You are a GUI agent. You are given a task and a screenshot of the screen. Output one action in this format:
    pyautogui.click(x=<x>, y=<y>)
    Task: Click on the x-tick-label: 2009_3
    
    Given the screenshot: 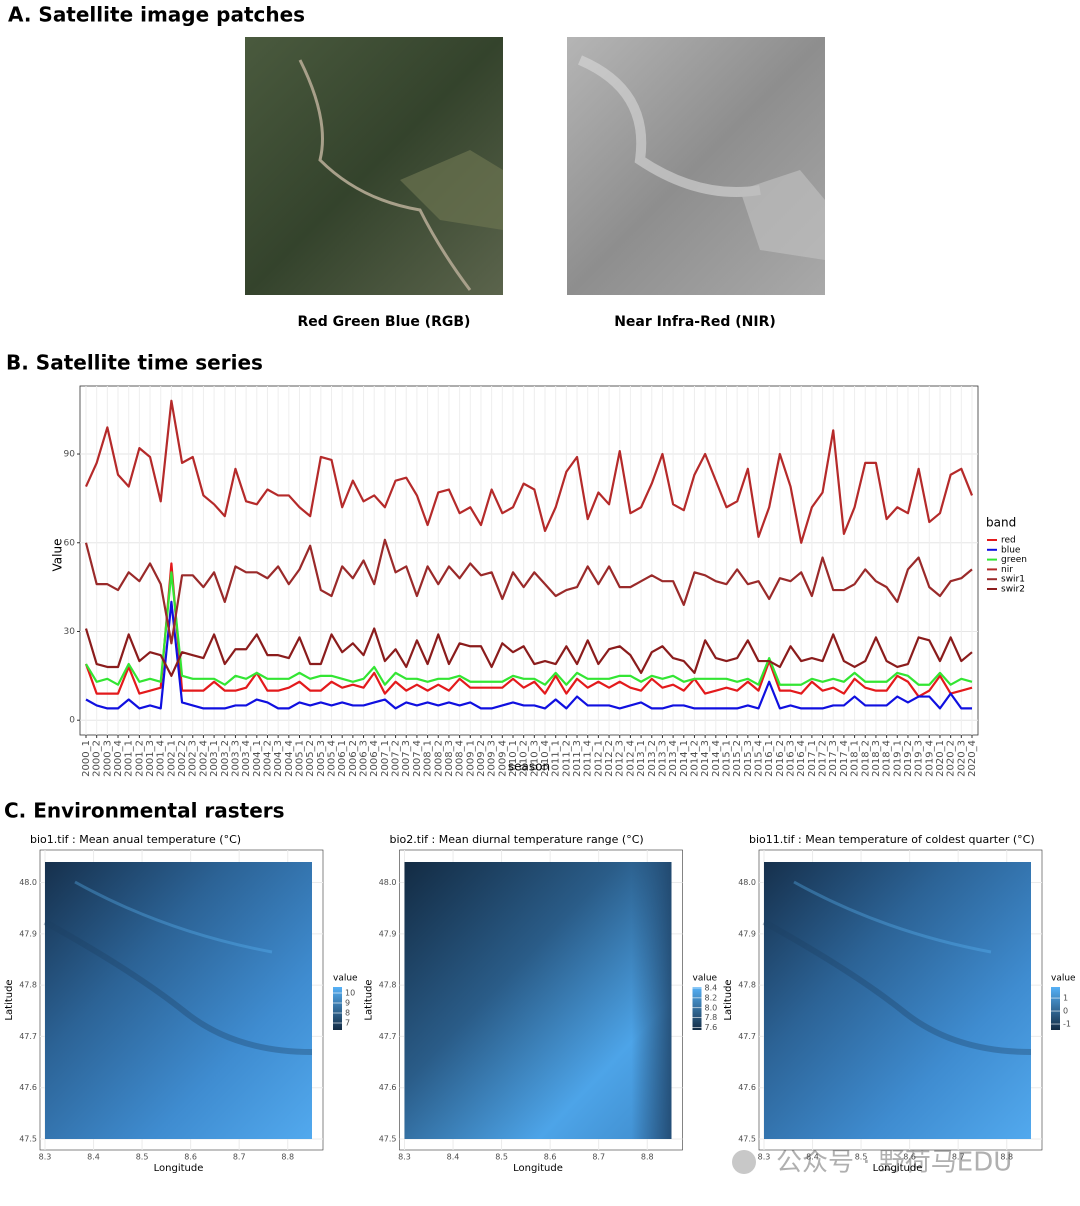 What is the action you would take?
    pyautogui.click(x=492, y=758)
    